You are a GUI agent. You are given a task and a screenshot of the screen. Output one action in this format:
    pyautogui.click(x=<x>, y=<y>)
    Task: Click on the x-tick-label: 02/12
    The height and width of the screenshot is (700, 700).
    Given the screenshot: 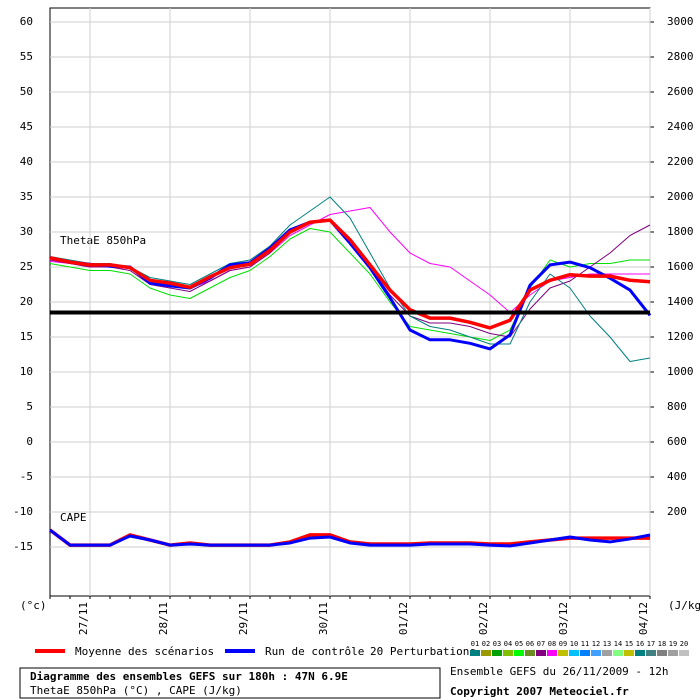 What is the action you would take?
    pyautogui.click(x=483, y=618)
    